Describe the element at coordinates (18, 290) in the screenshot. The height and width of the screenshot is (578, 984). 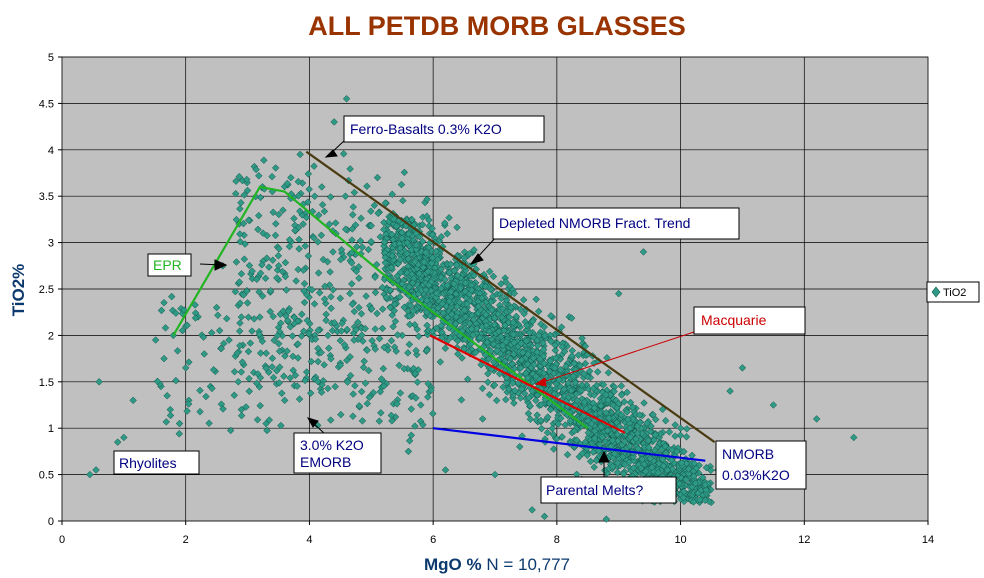
I see `y-axis-label: TiO2%` at that location.